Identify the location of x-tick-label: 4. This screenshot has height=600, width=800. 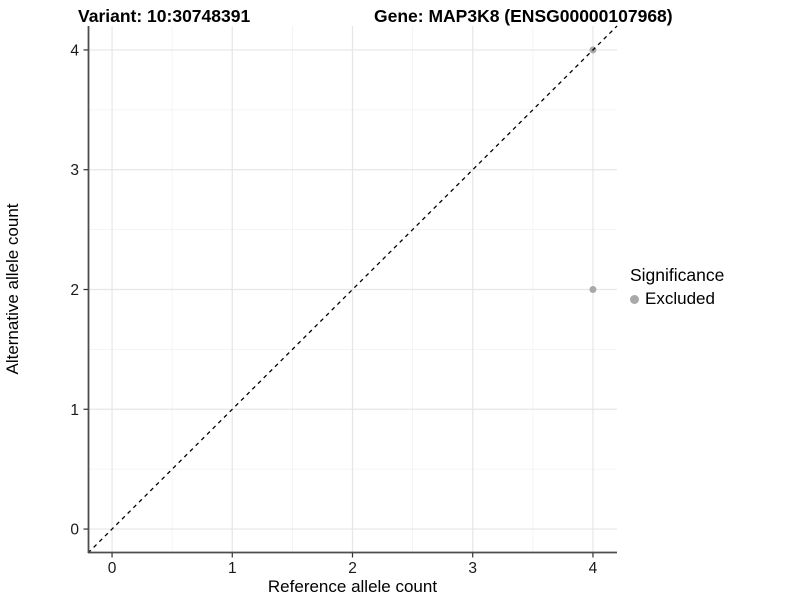
(593, 568).